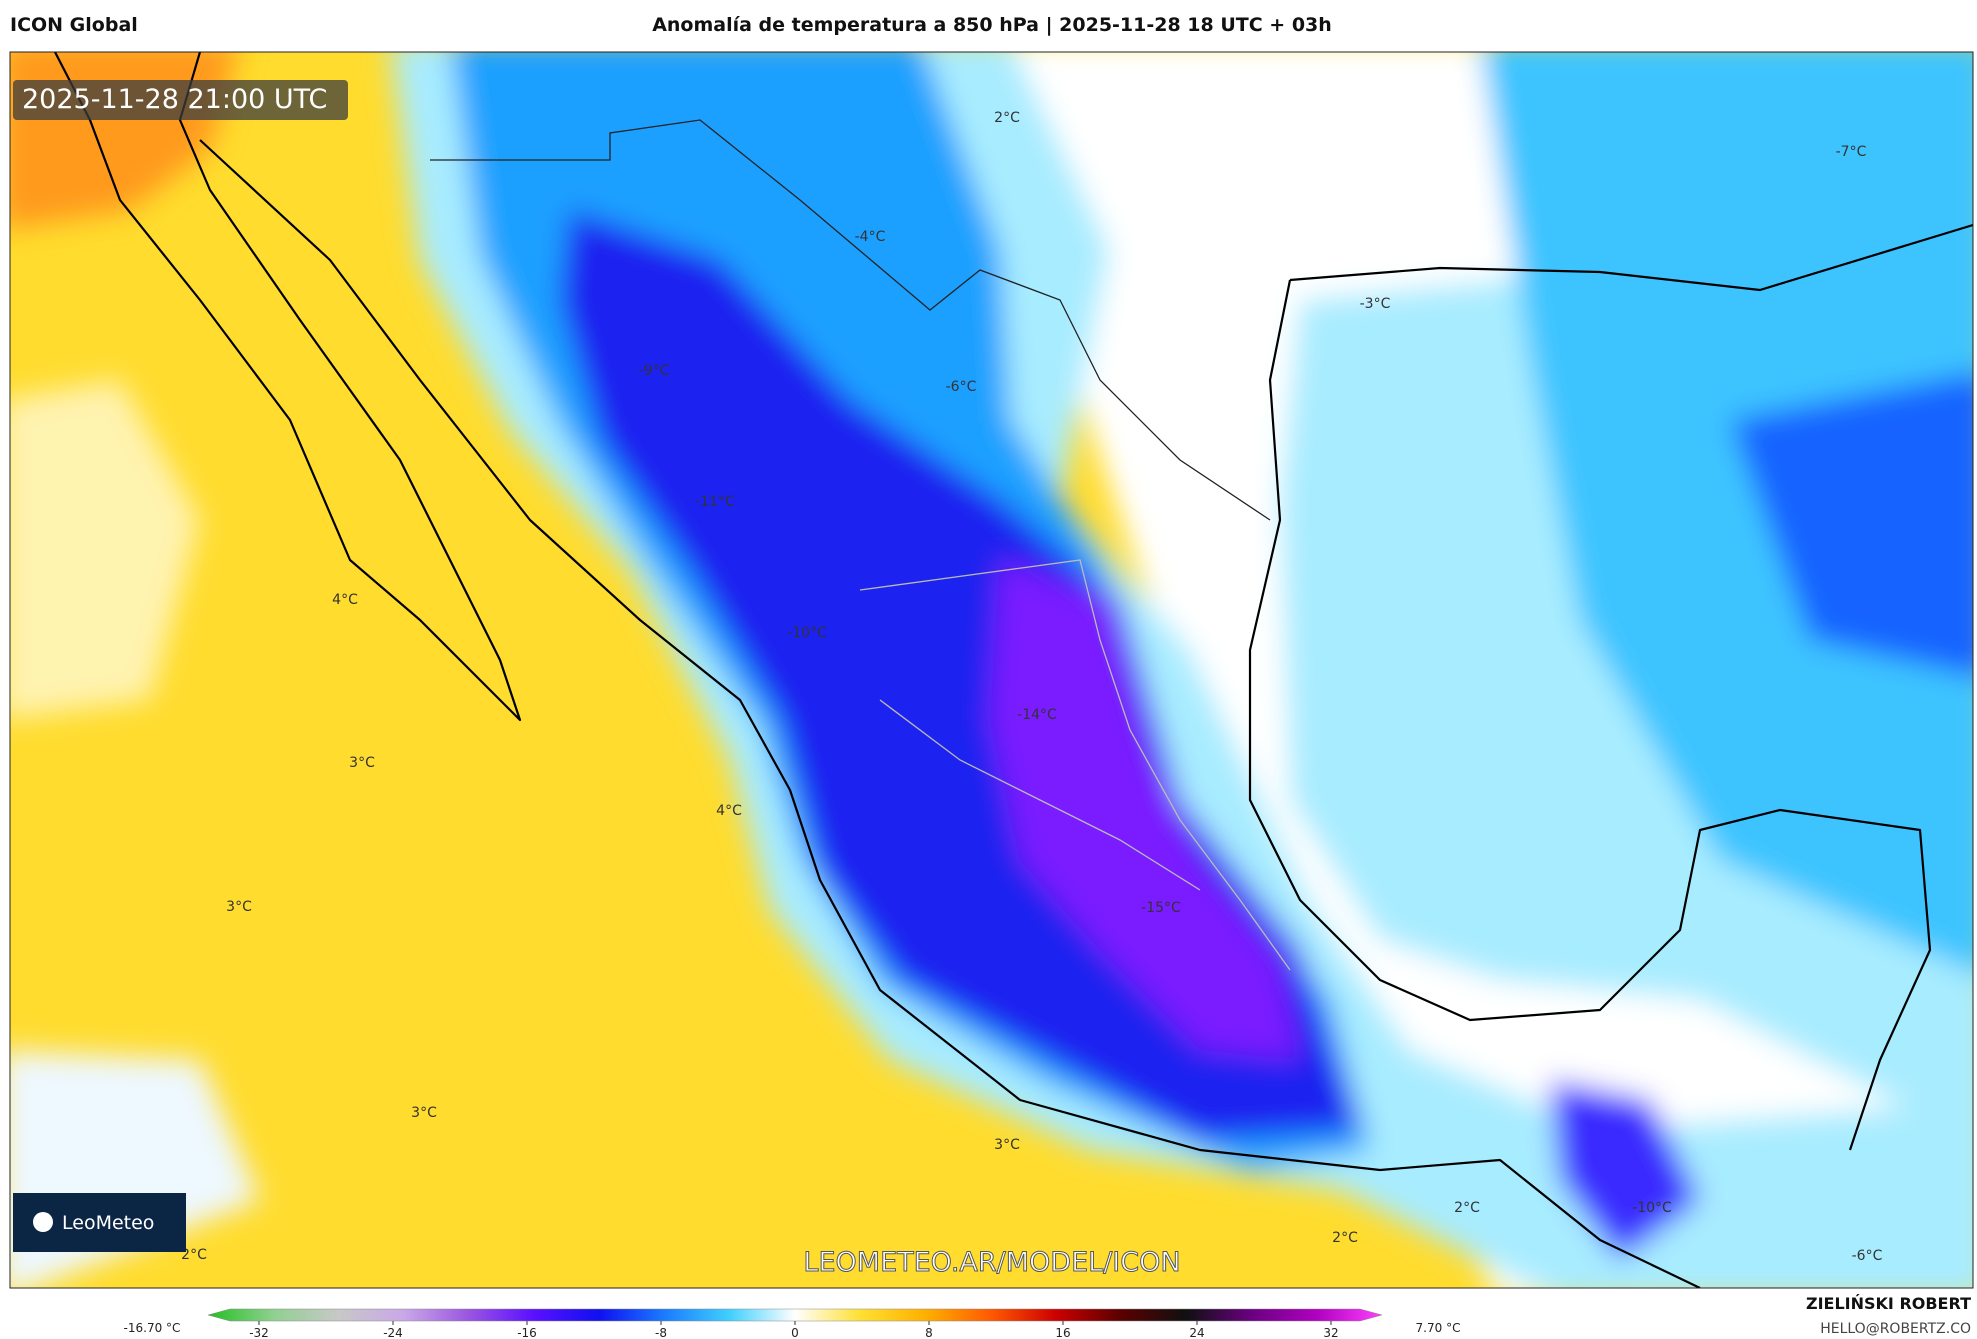  I want to click on contour-label: -4°C, so click(870, 237).